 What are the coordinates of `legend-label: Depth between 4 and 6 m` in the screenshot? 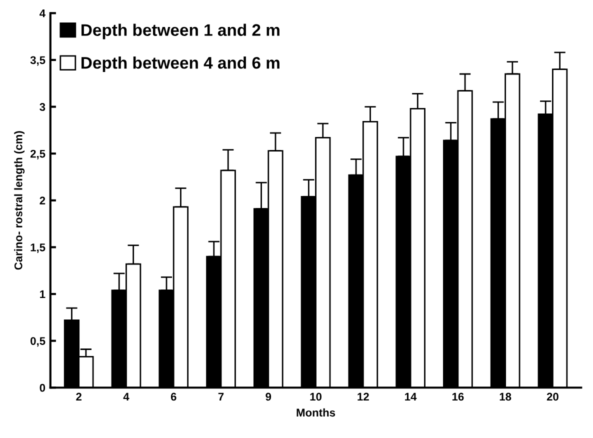 It's located at (181, 64).